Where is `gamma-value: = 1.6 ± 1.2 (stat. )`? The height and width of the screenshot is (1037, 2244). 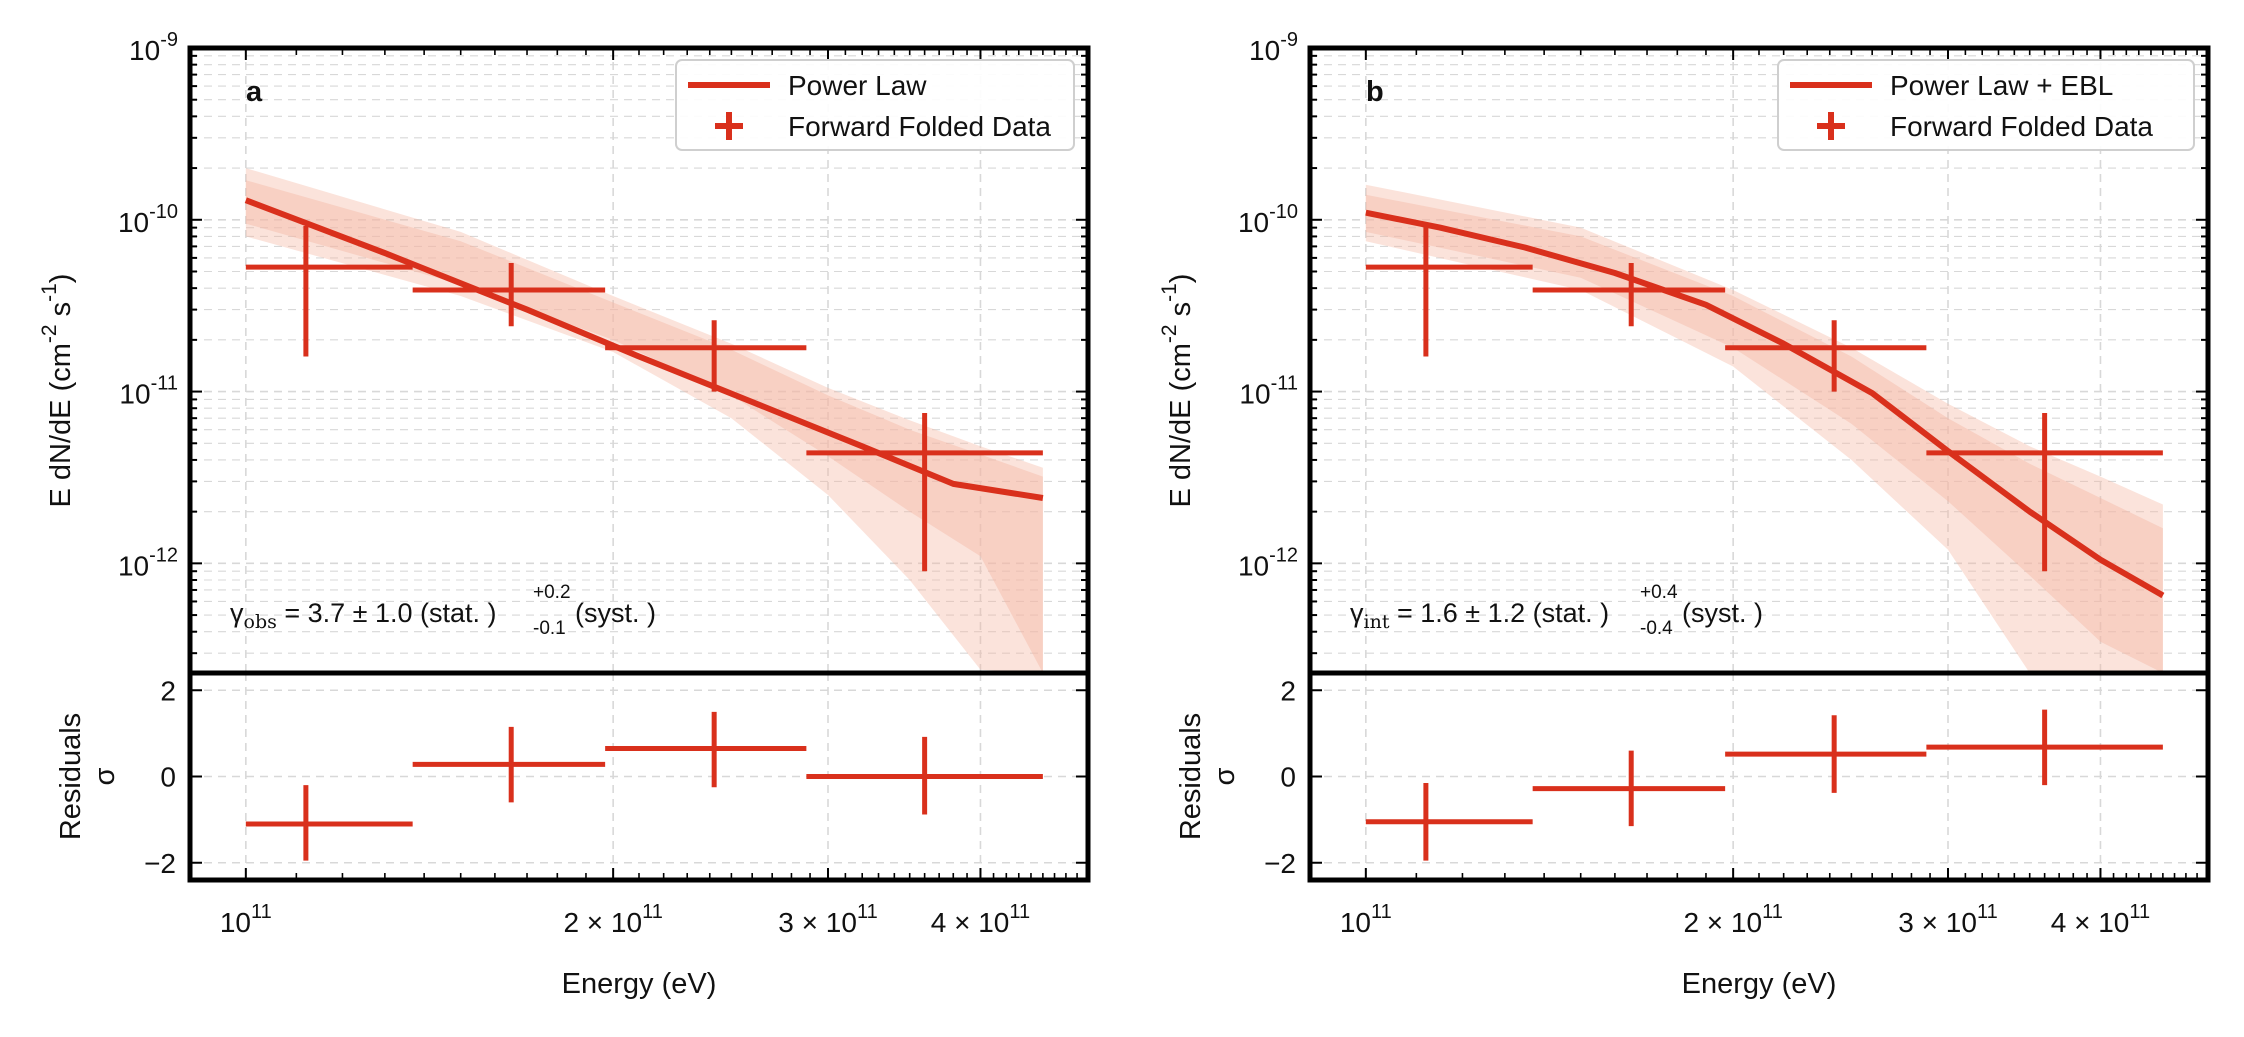
gamma-value: = 1.6 ± 1.2 (stat. ) is located at coordinates (1499, 613).